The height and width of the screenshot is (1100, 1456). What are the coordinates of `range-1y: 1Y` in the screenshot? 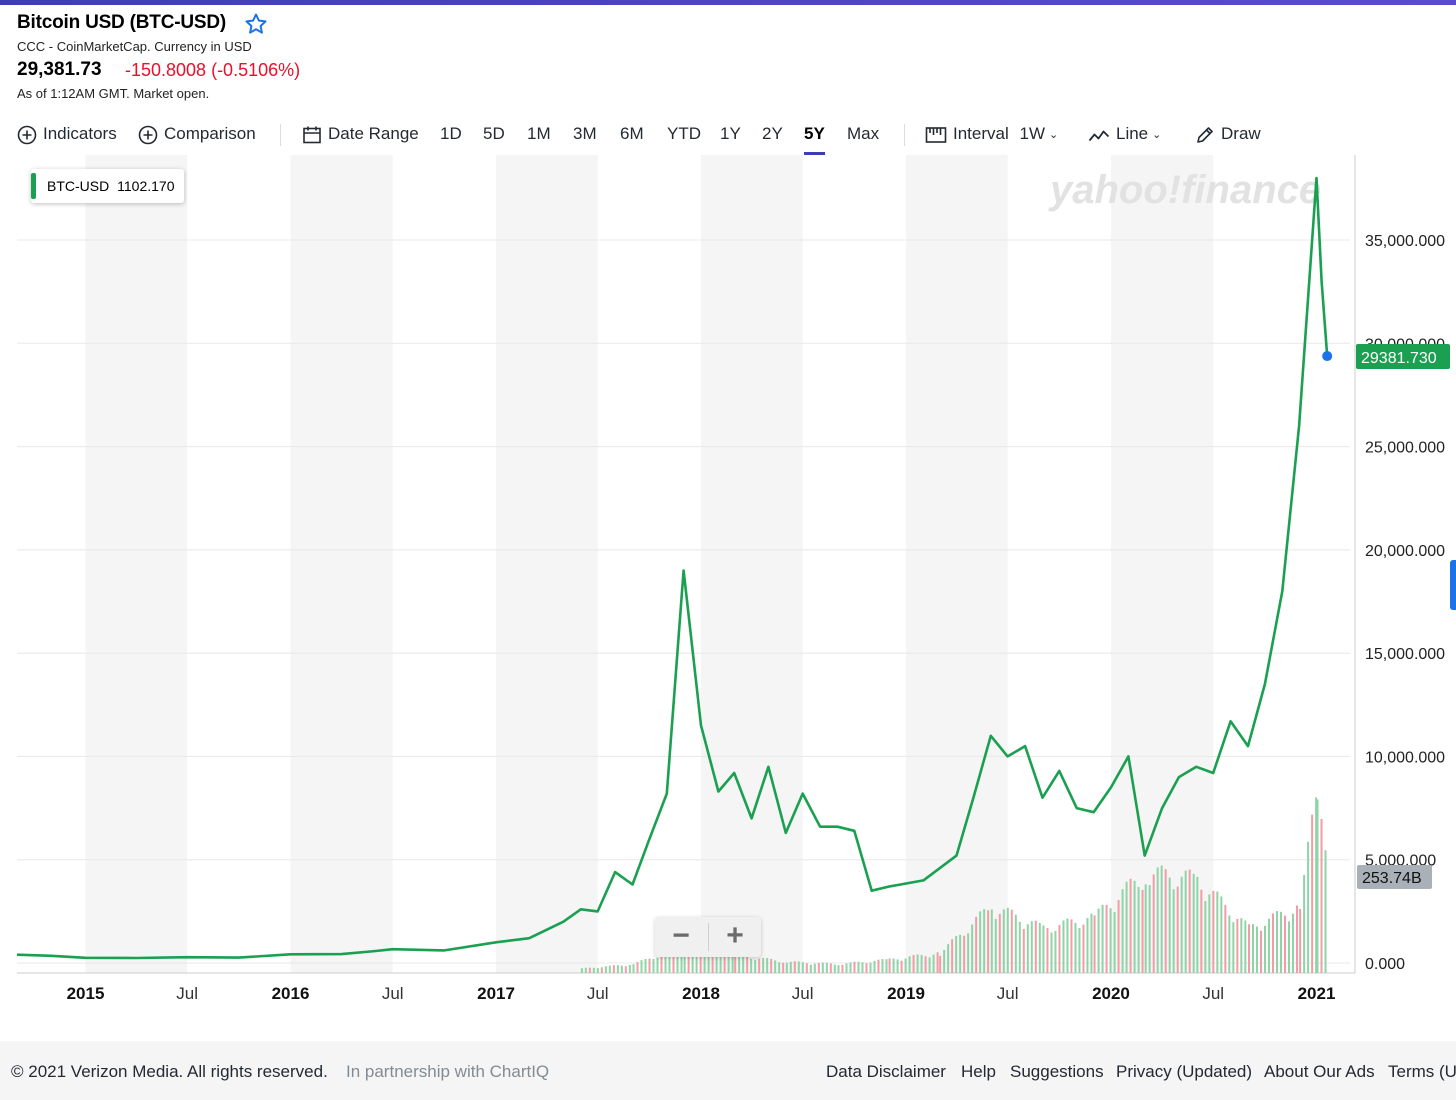 It's located at (730, 133).